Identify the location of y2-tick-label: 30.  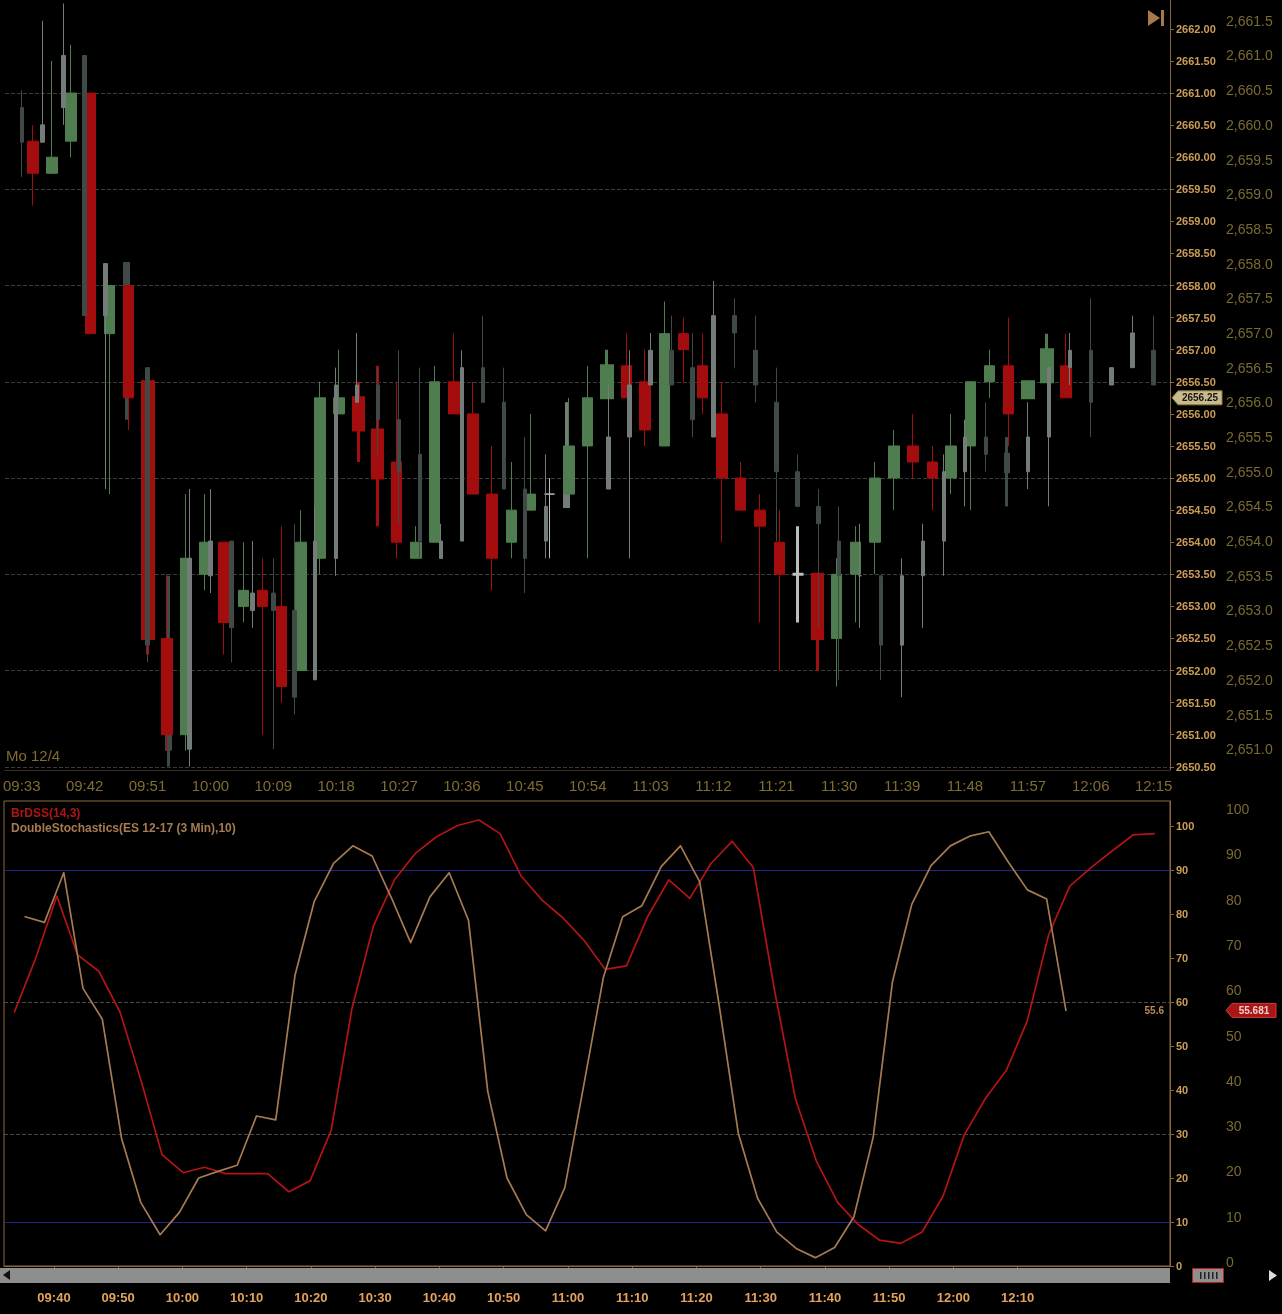
(1234, 1126).